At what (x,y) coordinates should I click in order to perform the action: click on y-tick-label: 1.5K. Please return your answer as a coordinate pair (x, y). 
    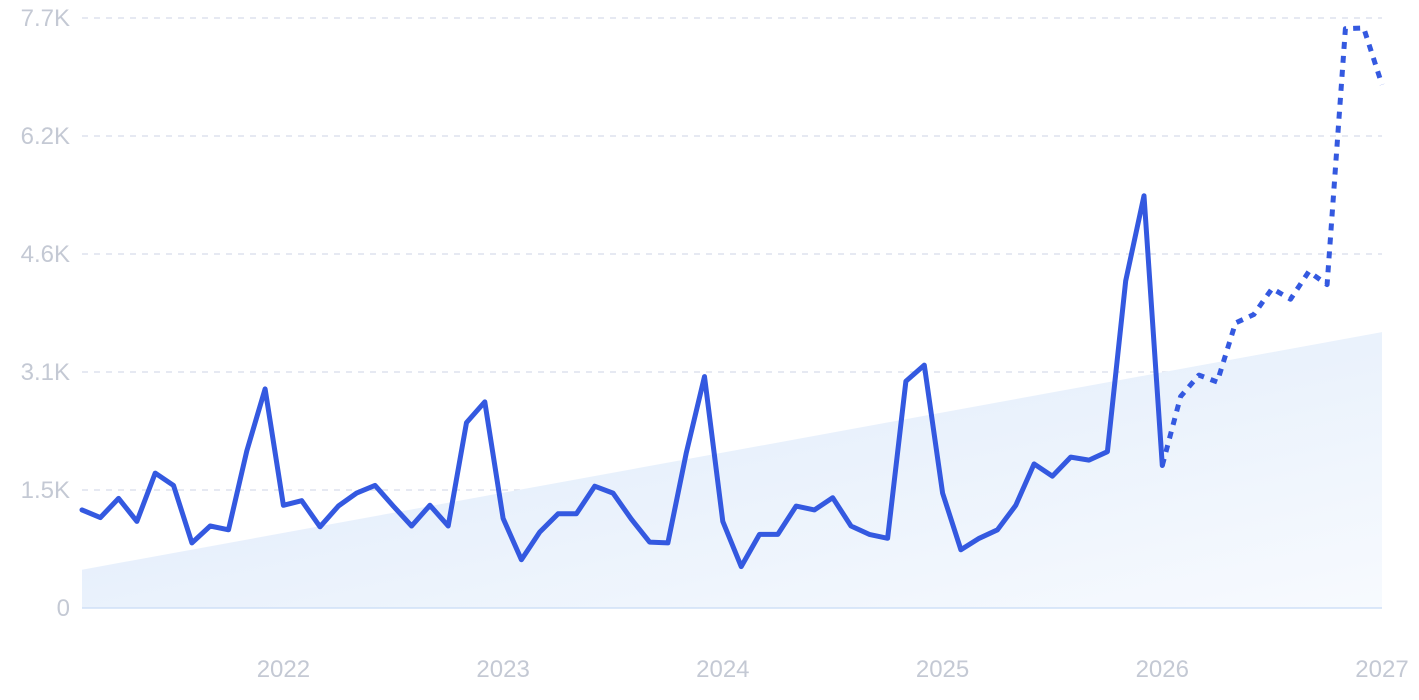
    Looking at the image, I should click on (45, 490).